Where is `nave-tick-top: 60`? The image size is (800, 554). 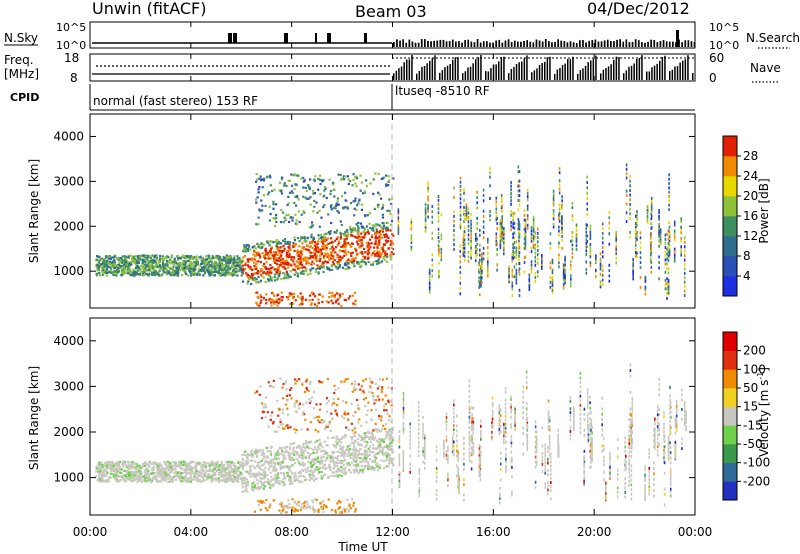
nave-tick-top: 60 is located at coordinates (716, 58).